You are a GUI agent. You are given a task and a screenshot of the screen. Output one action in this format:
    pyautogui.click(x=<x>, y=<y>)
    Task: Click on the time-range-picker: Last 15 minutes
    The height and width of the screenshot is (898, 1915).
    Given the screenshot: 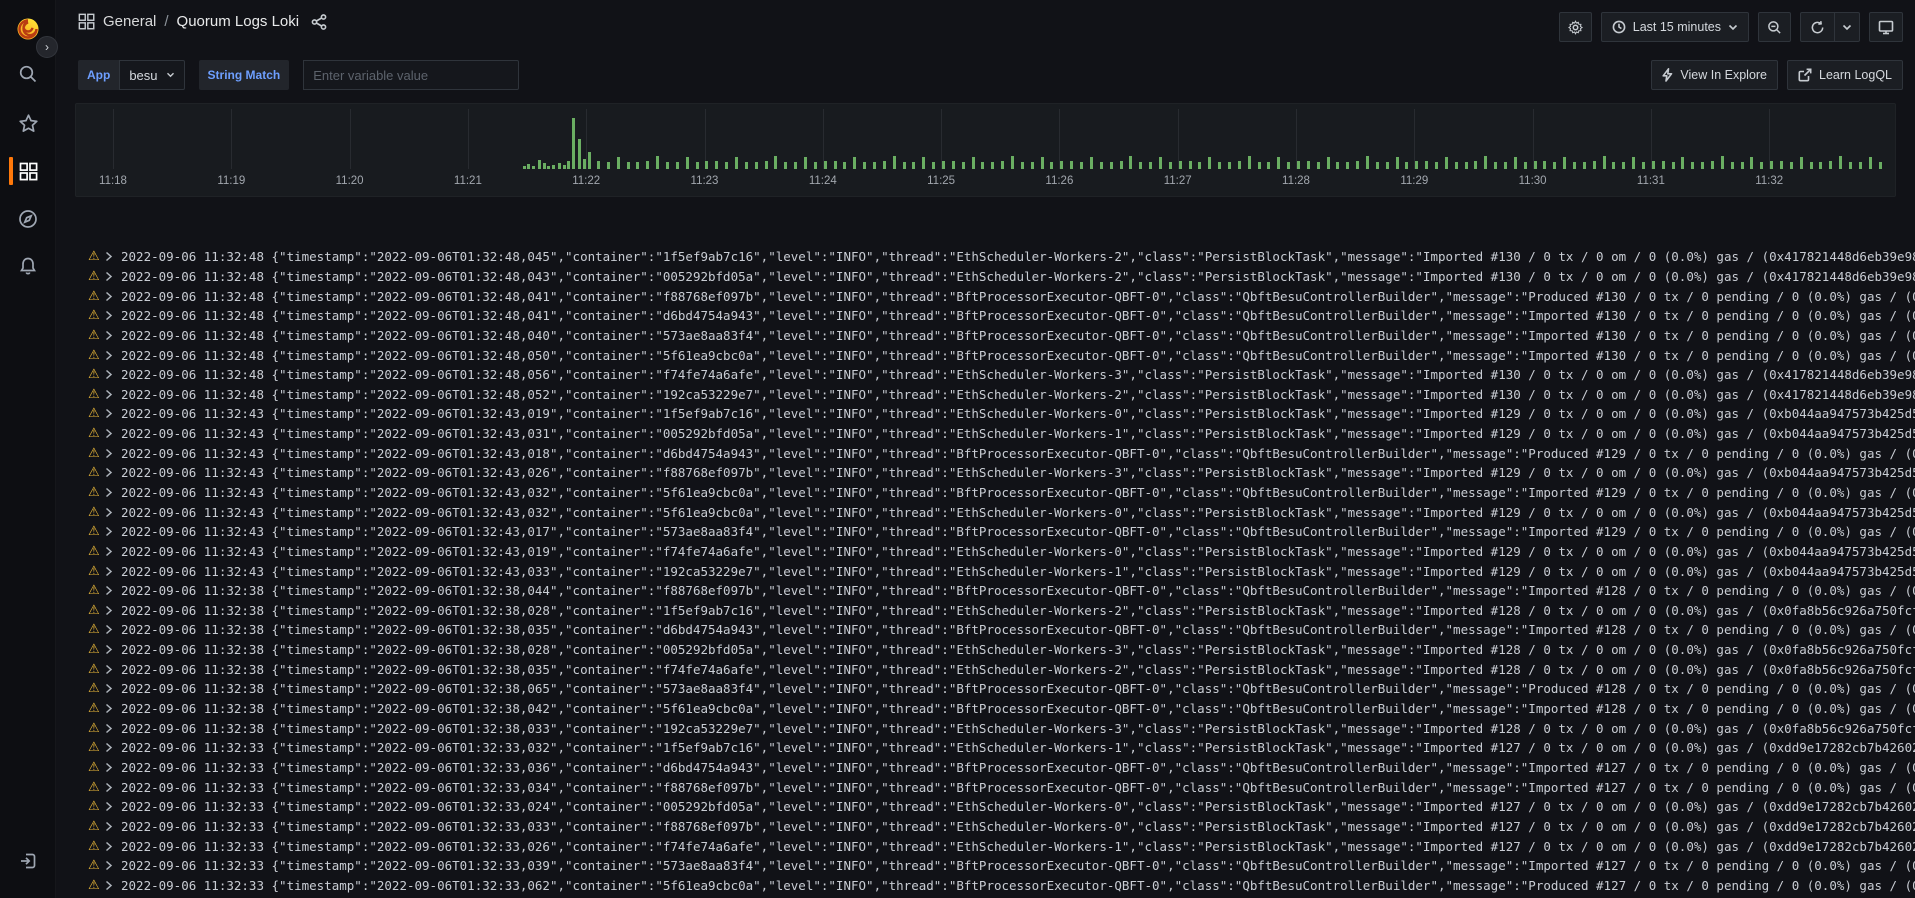 What is the action you would take?
    pyautogui.click(x=1674, y=27)
    